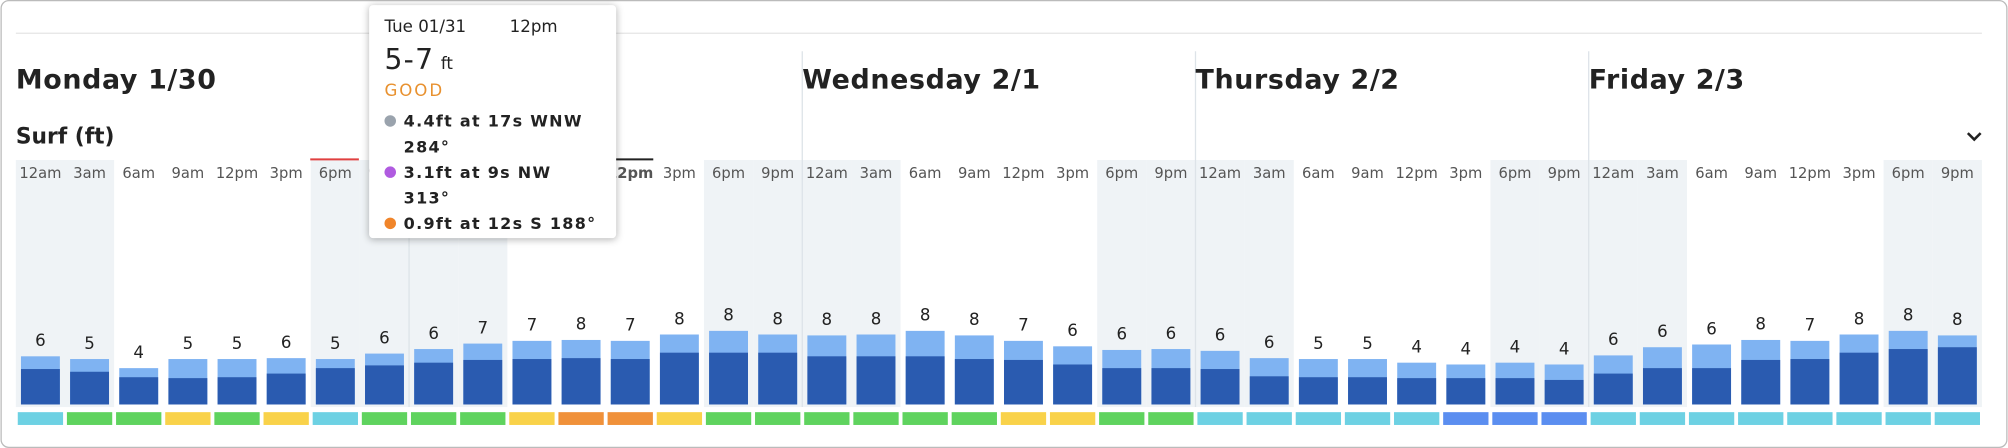 The height and width of the screenshot is (448, 2008). What do you see at coordinates (1974, 137) in the screenshot?
I see `collapse-chevron` at bounding box center [1974, 137].